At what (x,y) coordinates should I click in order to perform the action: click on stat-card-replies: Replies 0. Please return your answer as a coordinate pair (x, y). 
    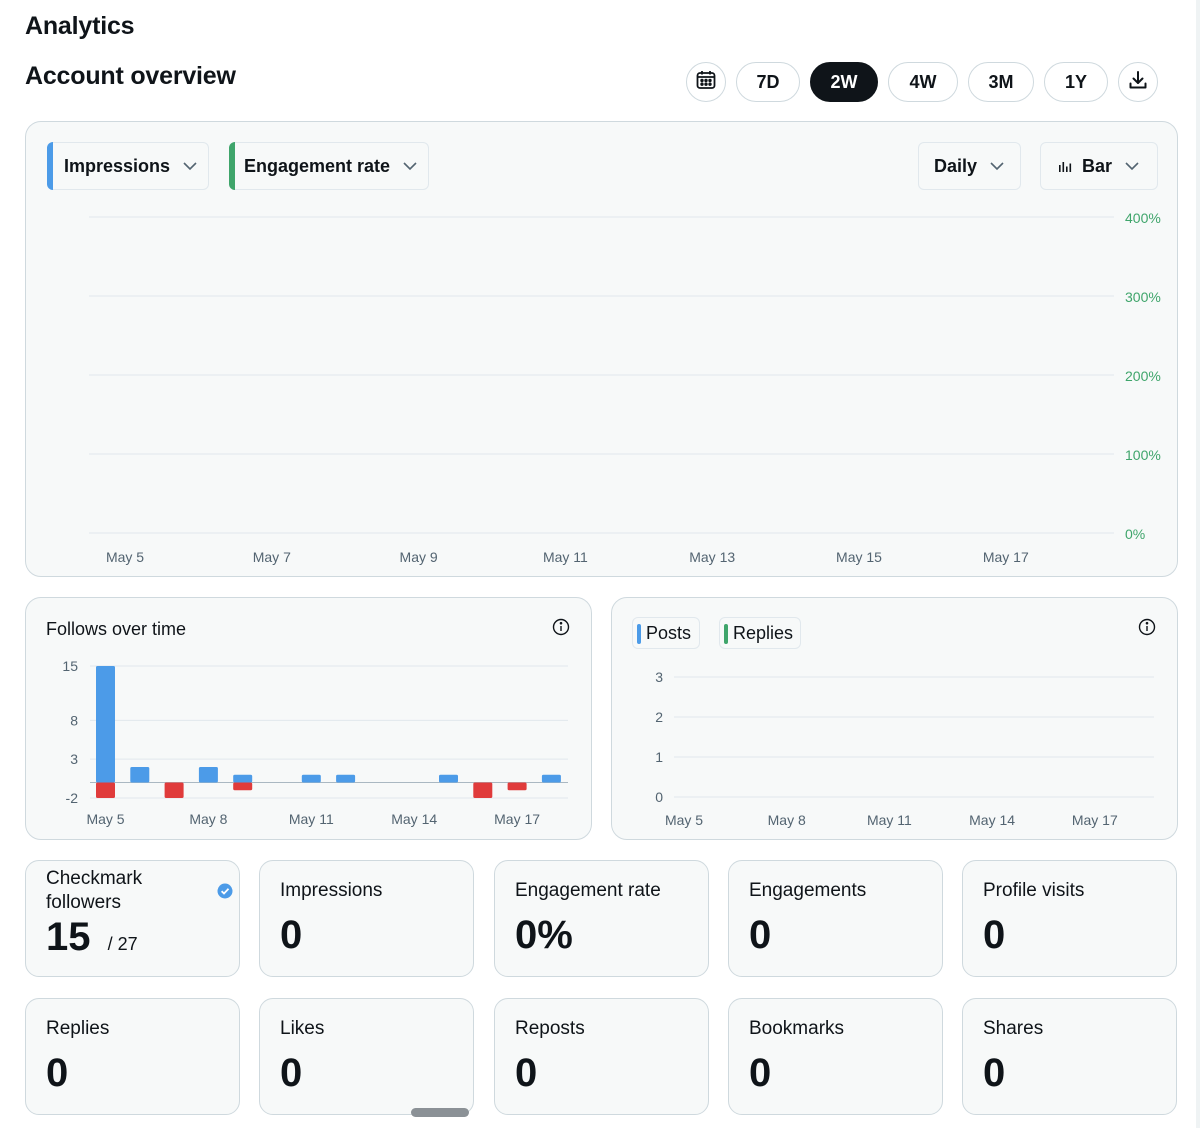
    Looking at the image, I should click on (132, 1056).